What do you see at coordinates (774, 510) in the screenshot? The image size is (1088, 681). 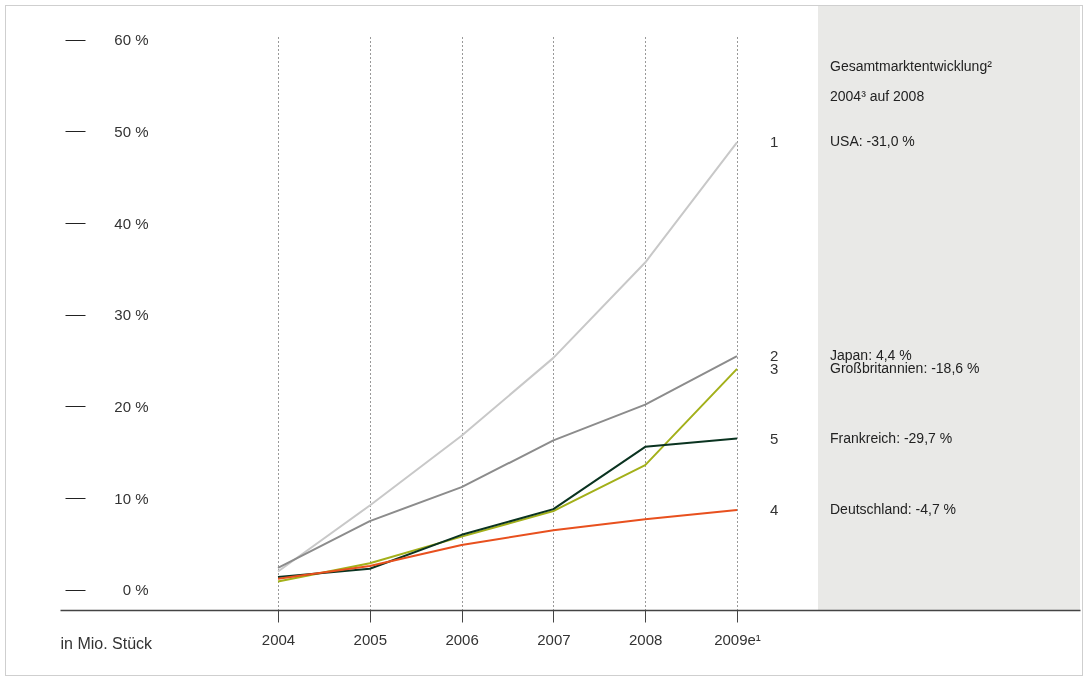 I see `text: 4` at bounding box center [774, 510].